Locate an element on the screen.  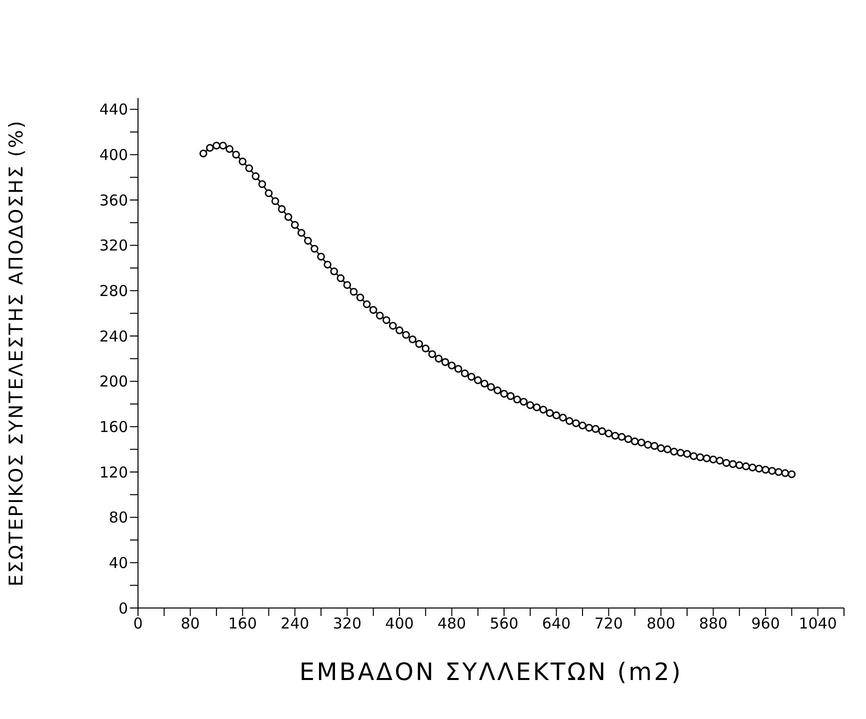
y-tick-label: 440 is located at coordinates (113, 109).